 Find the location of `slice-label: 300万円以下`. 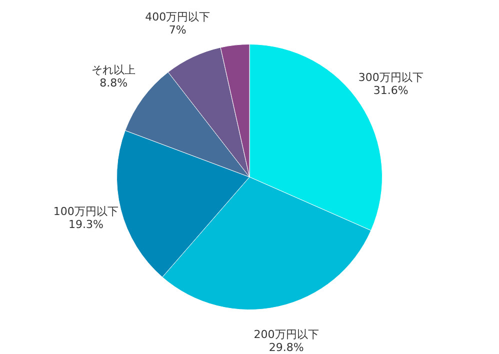

slice-label: 300万円以下 is located at coordinates (391, 77).